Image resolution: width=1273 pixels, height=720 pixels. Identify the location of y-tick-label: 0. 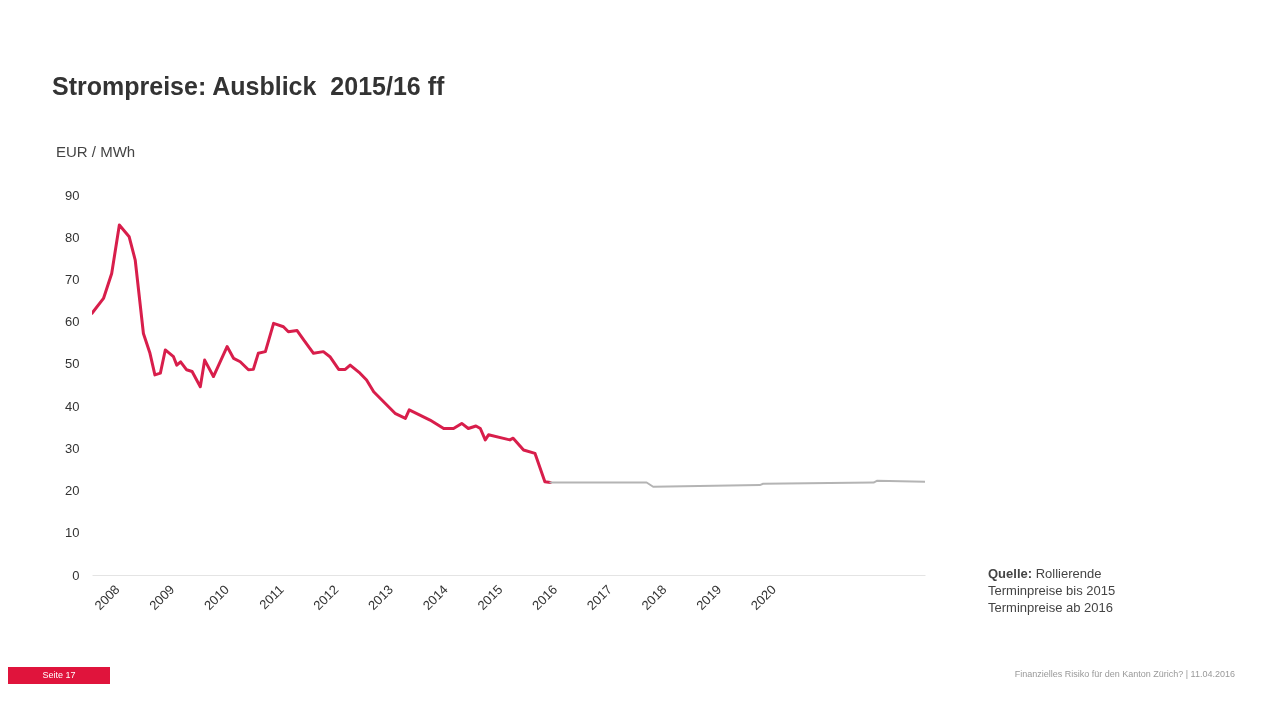
(76, 575).